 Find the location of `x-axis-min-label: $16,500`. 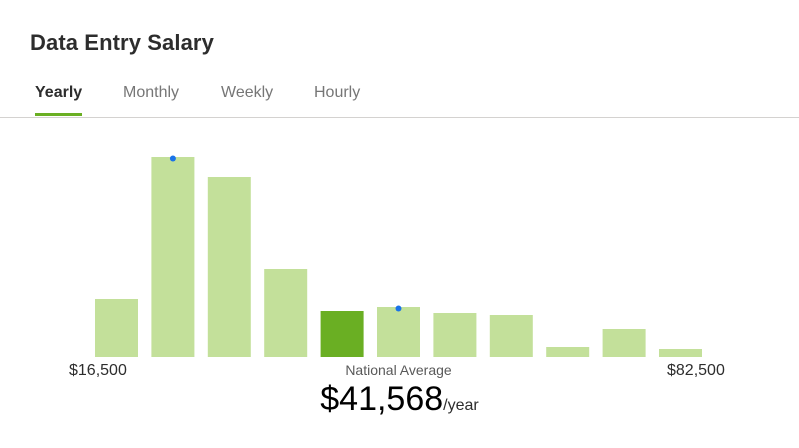

x-axis-min-label: $16,500 is located at coordinates (98, 370).